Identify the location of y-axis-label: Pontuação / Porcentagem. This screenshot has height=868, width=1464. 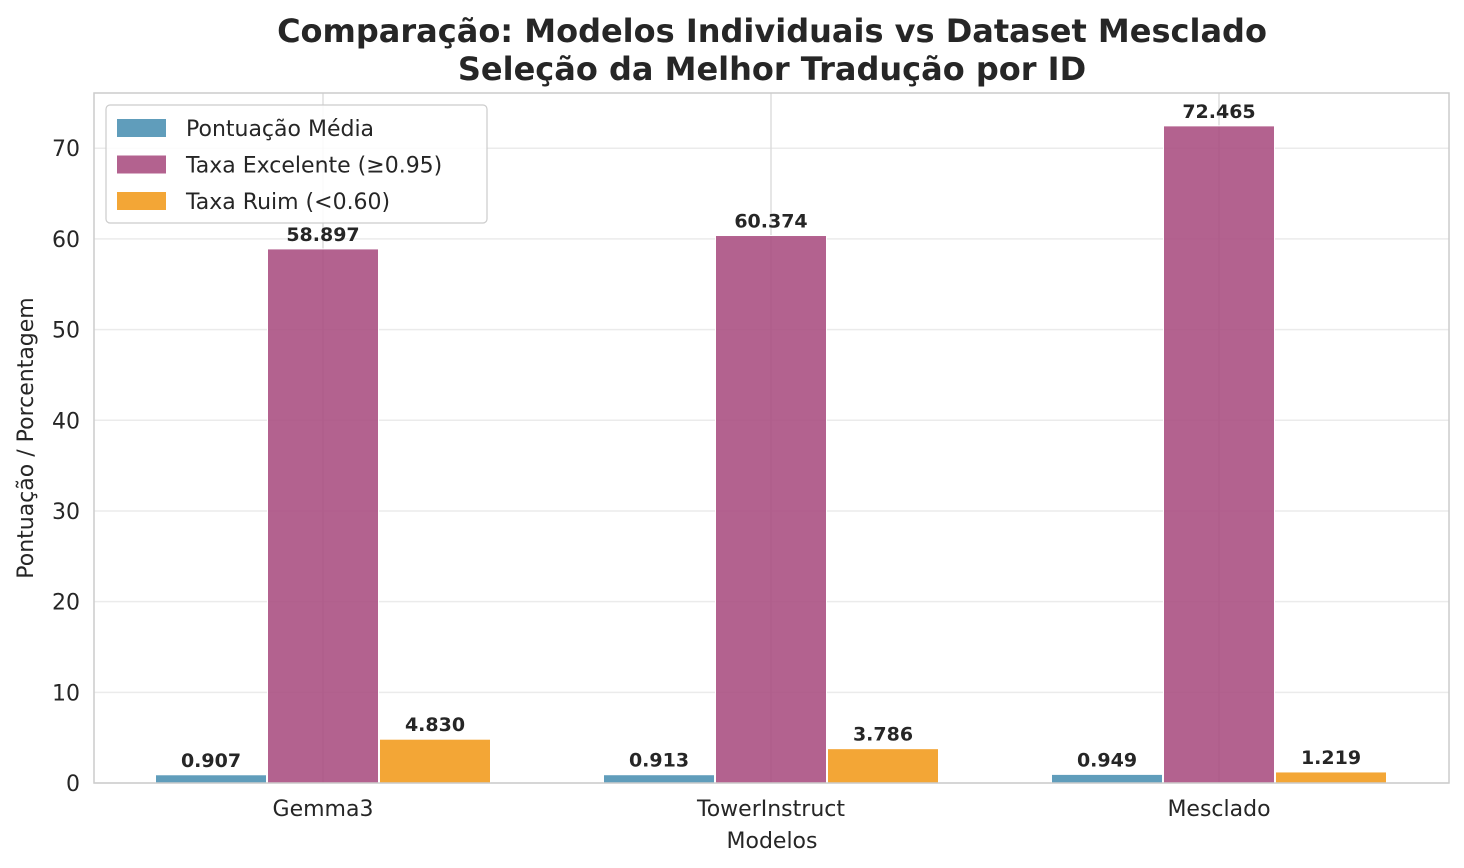
(26, 438).